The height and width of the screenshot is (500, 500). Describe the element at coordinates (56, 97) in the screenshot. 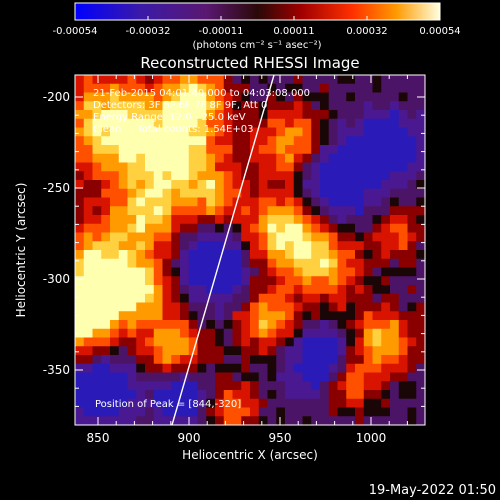

I see `y-tick-label: -200` at that location.